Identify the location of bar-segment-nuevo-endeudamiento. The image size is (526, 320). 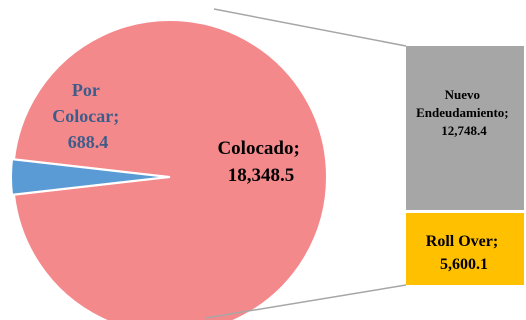
(465, 128).